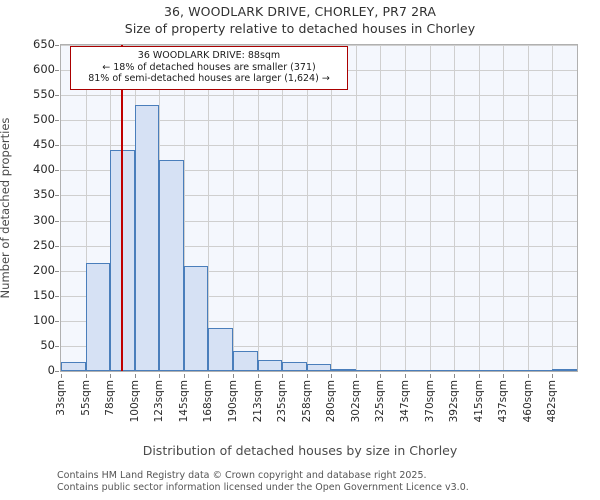  I want to click on y-axis-tick-label: 100, so click(44, 319).